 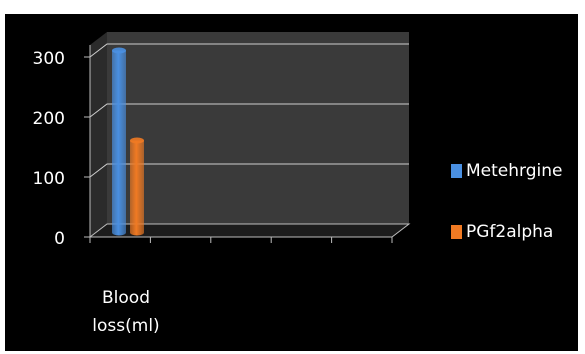 I want to click on legend: Metehrgine PGf2alpha, so click(x=506, y=220).